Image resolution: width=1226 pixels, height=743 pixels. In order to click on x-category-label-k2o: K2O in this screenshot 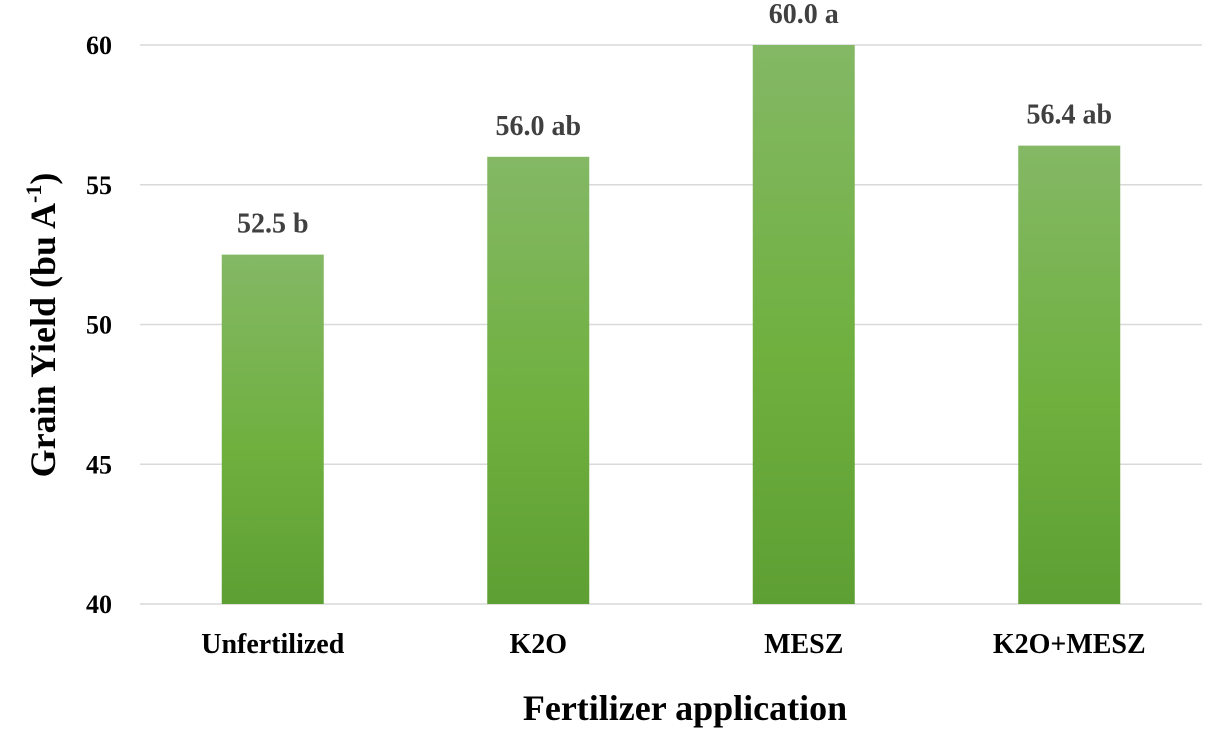, I will do `click(538, 644)`.